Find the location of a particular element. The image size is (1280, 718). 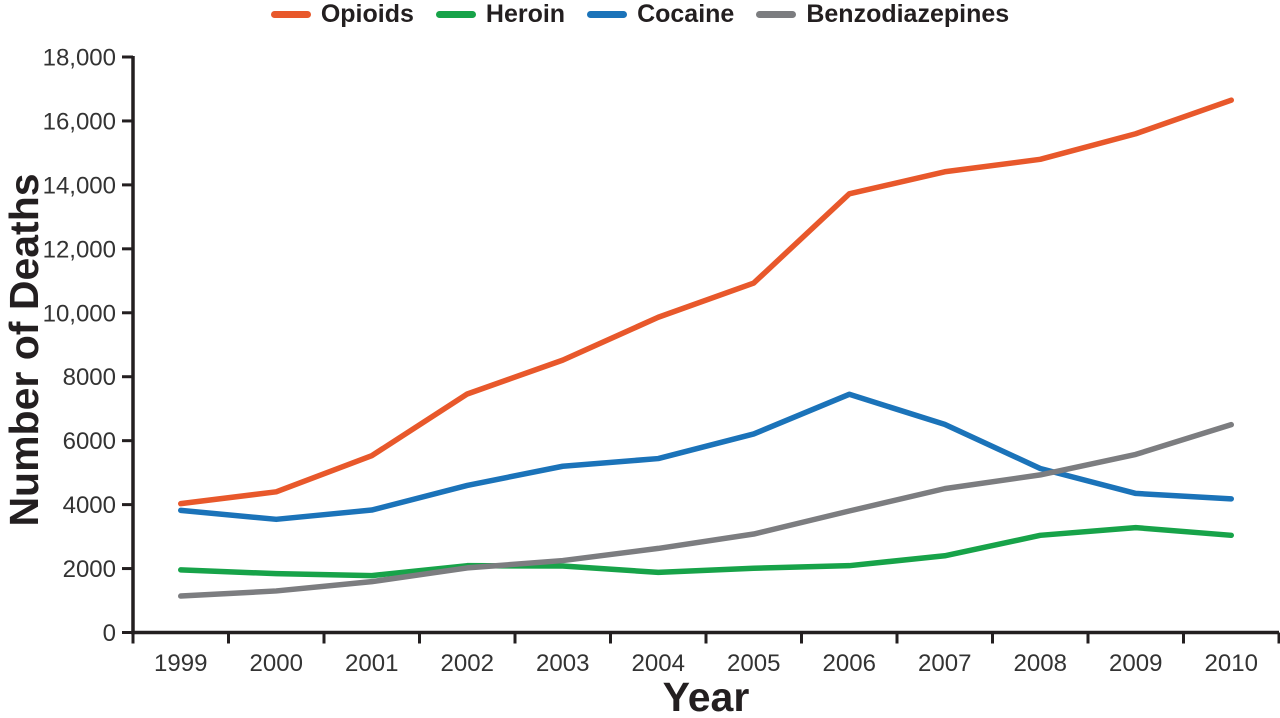

y-tick-label: 6000 is located at coordinates (89, 441).